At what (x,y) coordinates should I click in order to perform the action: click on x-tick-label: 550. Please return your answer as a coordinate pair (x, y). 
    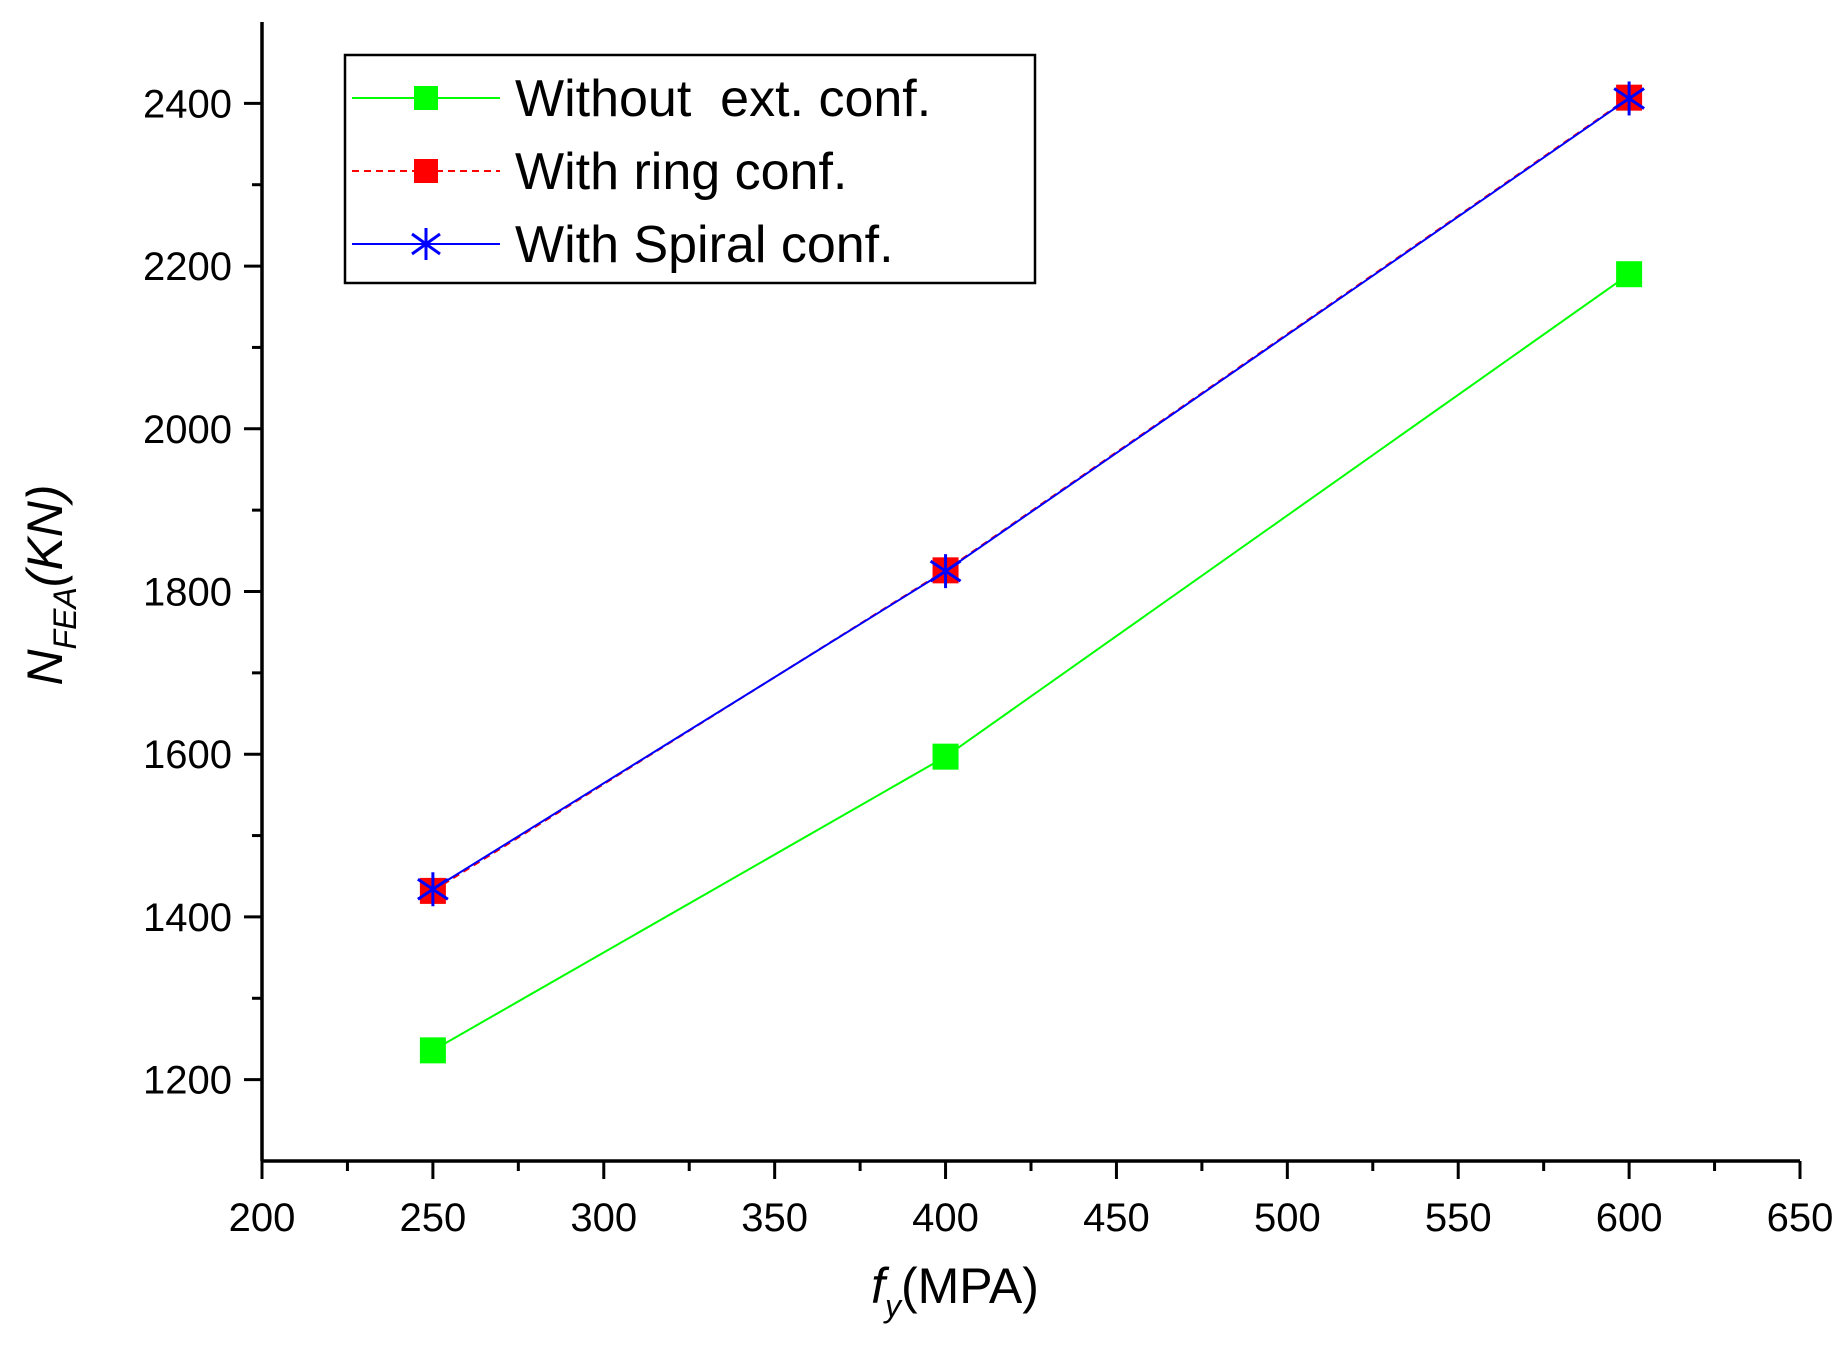
    Looking at the image, I should click on (1458, 1218).